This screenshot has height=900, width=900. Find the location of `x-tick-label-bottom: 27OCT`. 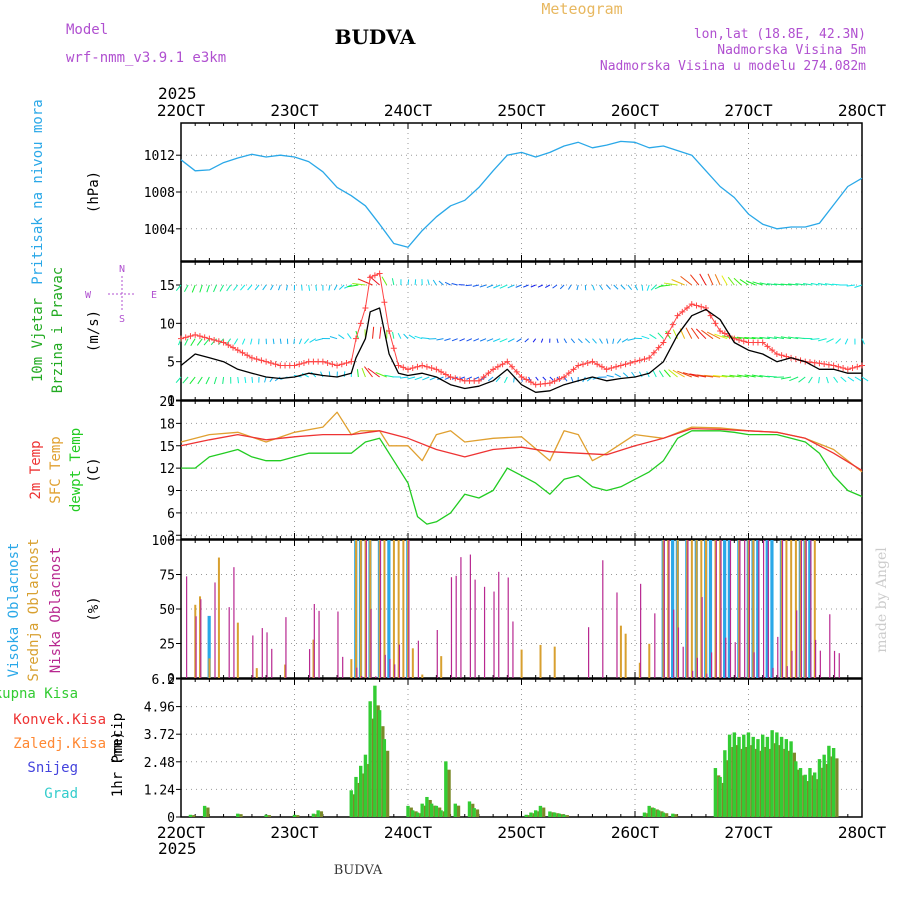

x-tick-label-bottom: 27OCT is located at coordinates (748, 832).